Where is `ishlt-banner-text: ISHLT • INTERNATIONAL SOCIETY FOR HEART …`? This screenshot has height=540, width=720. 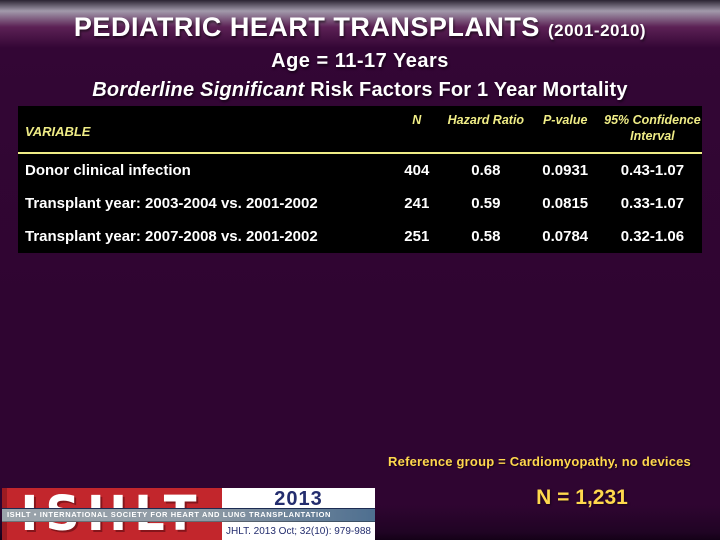
ishlt-banner-text: ISHLT • INTERNATIONAL SOCIETY FOR HEART … is located at coordinates (169, 514).